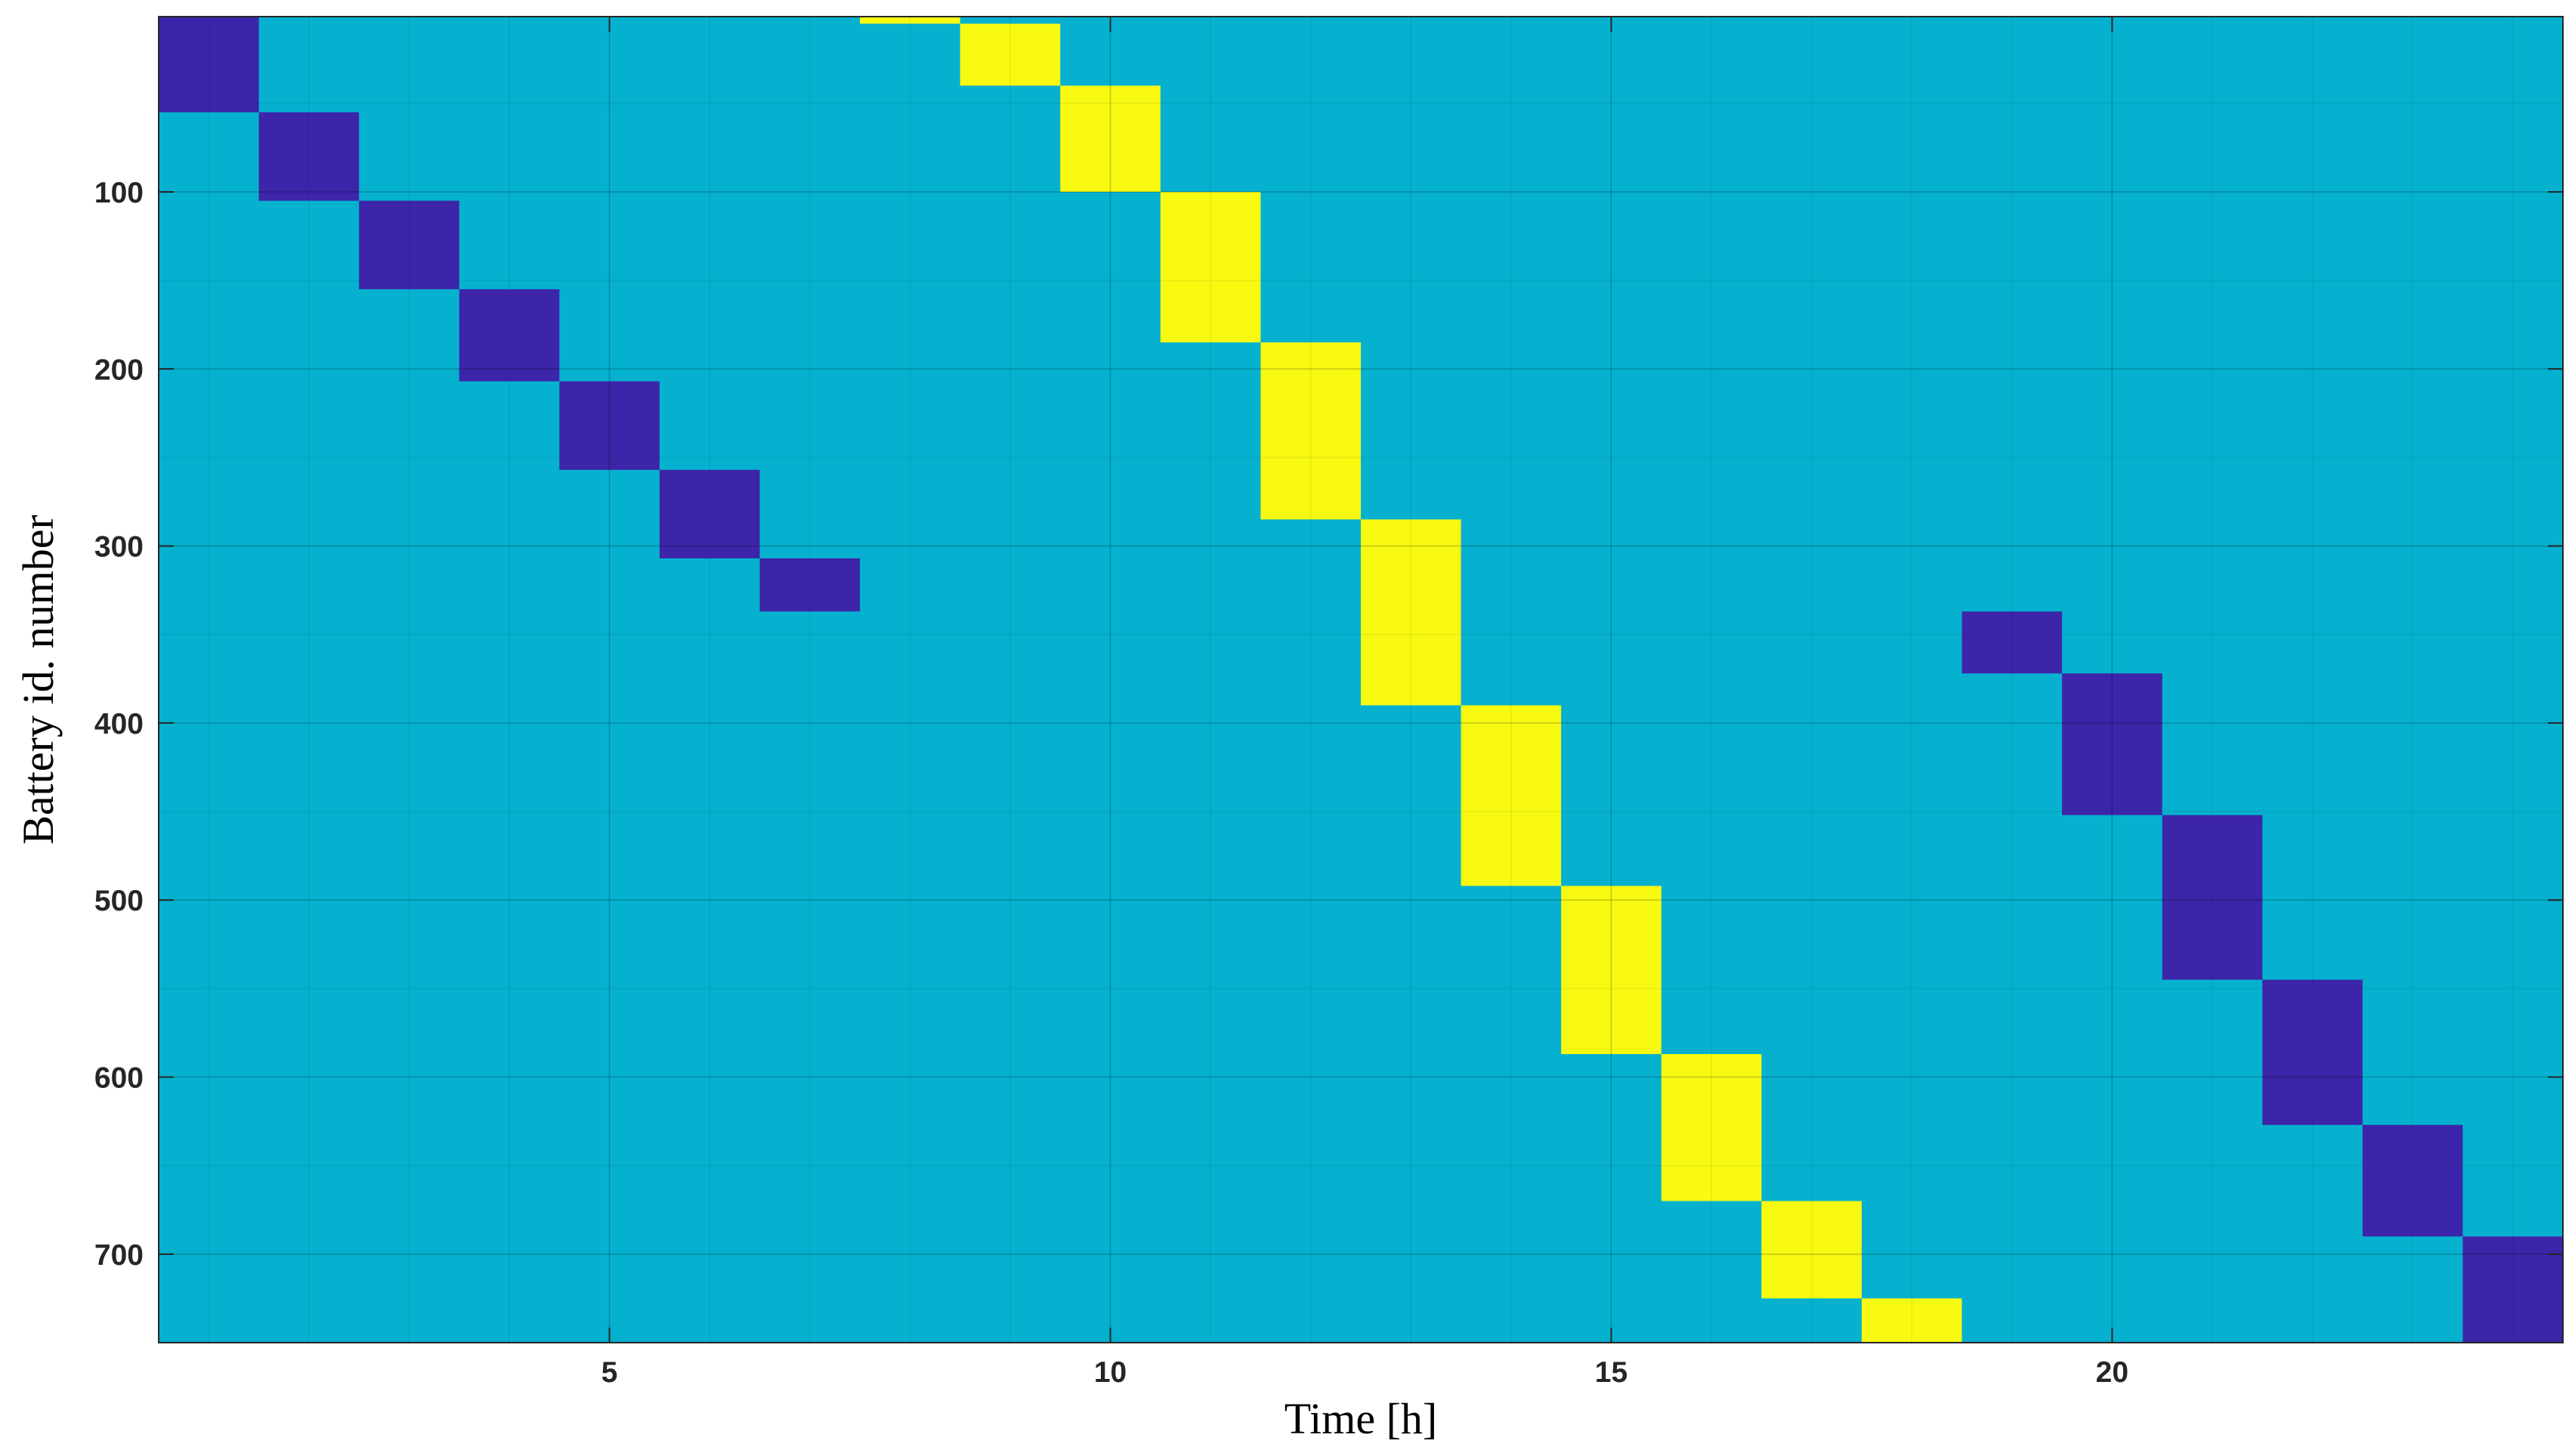 The height and width of the screenshot is (1456, 2575). Describe the element at coordinates (119, 547) in the screenshot. I see `y-tick-label: 300` at that location.